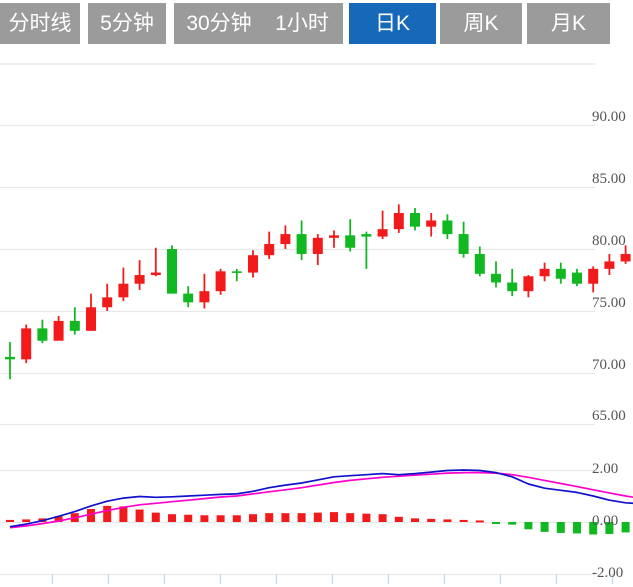 The height and width of the screenshot is (587, 633). I want to click on price-axis-label: 65.00, so click(609, 416).